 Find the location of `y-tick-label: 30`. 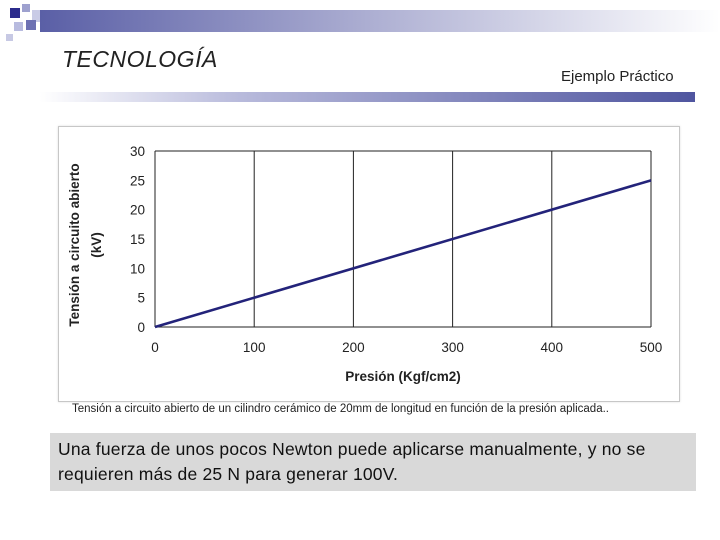

y-tick-label: 30 is located at coordinates (137, 151).